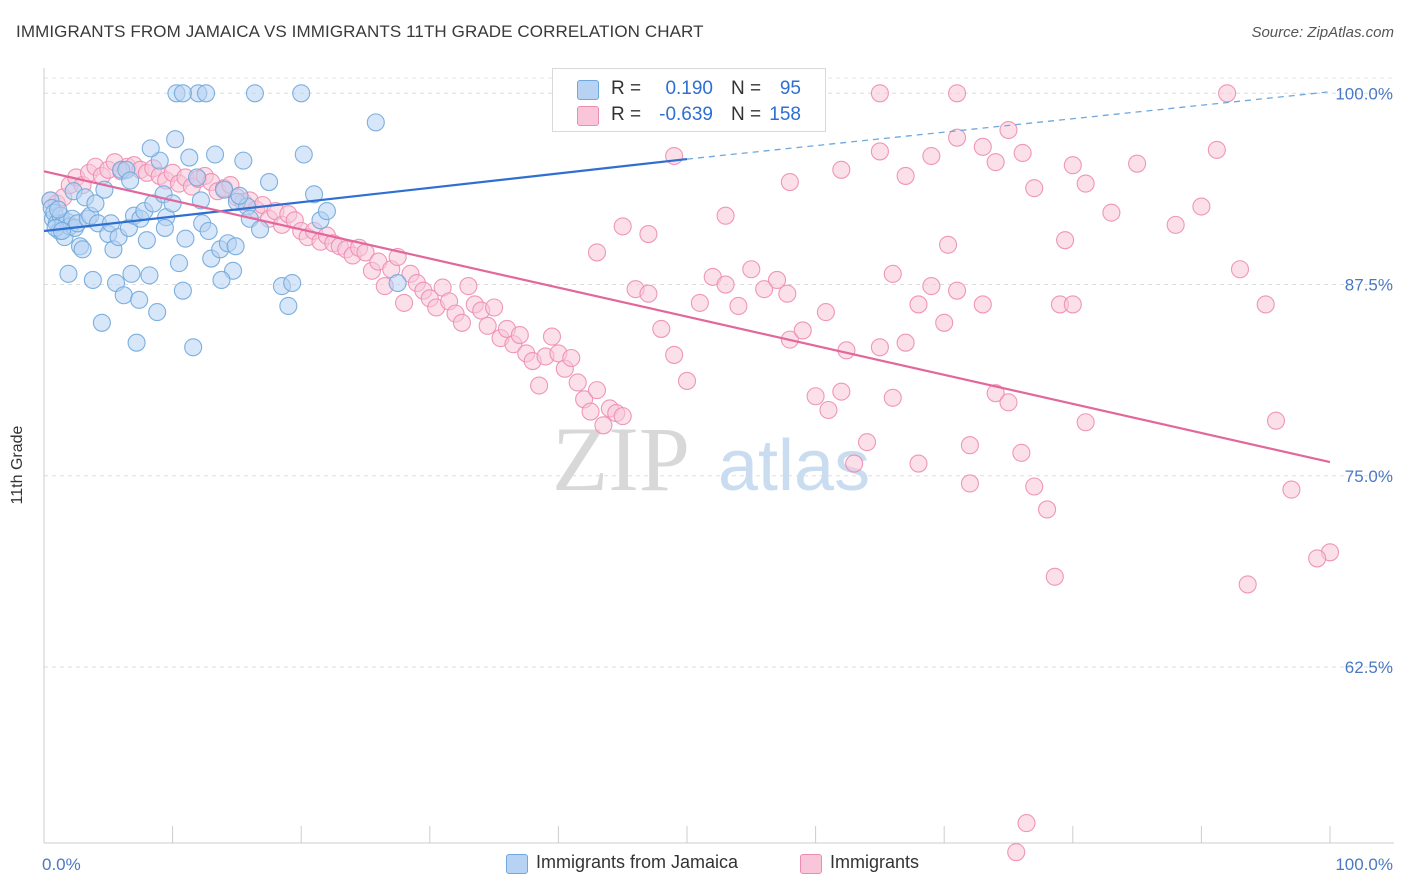 The height and width of the screenshot is (892, 1406). What do you see at coordinates (517, 864) in the screenshot?
I see `bottom-legend-swatch-jamaica` at bounding box center [517, 864].